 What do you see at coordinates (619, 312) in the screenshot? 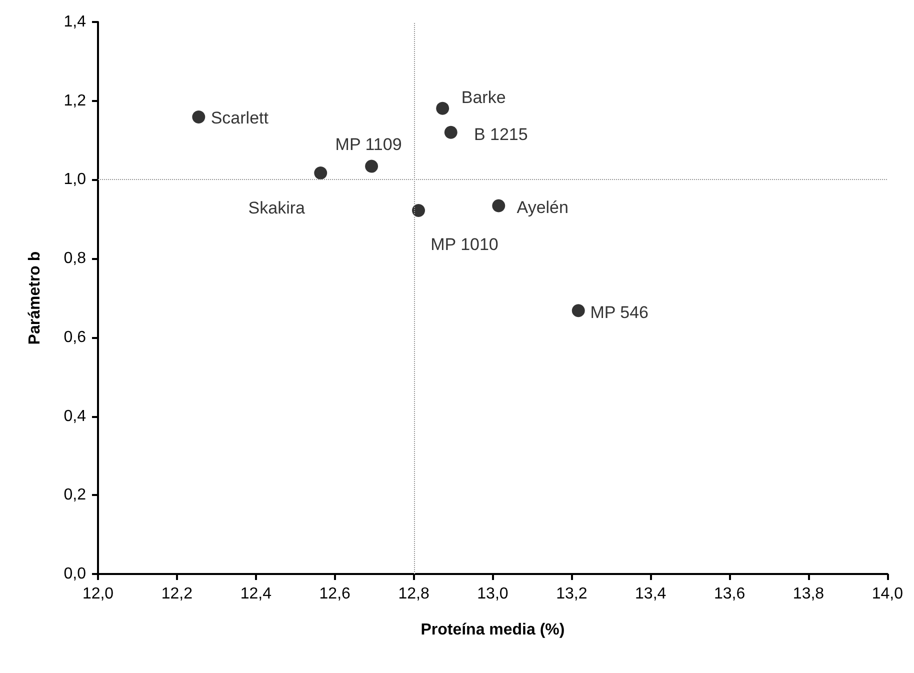
I see `series-label: MP 546` at bounding box center [619, 312].